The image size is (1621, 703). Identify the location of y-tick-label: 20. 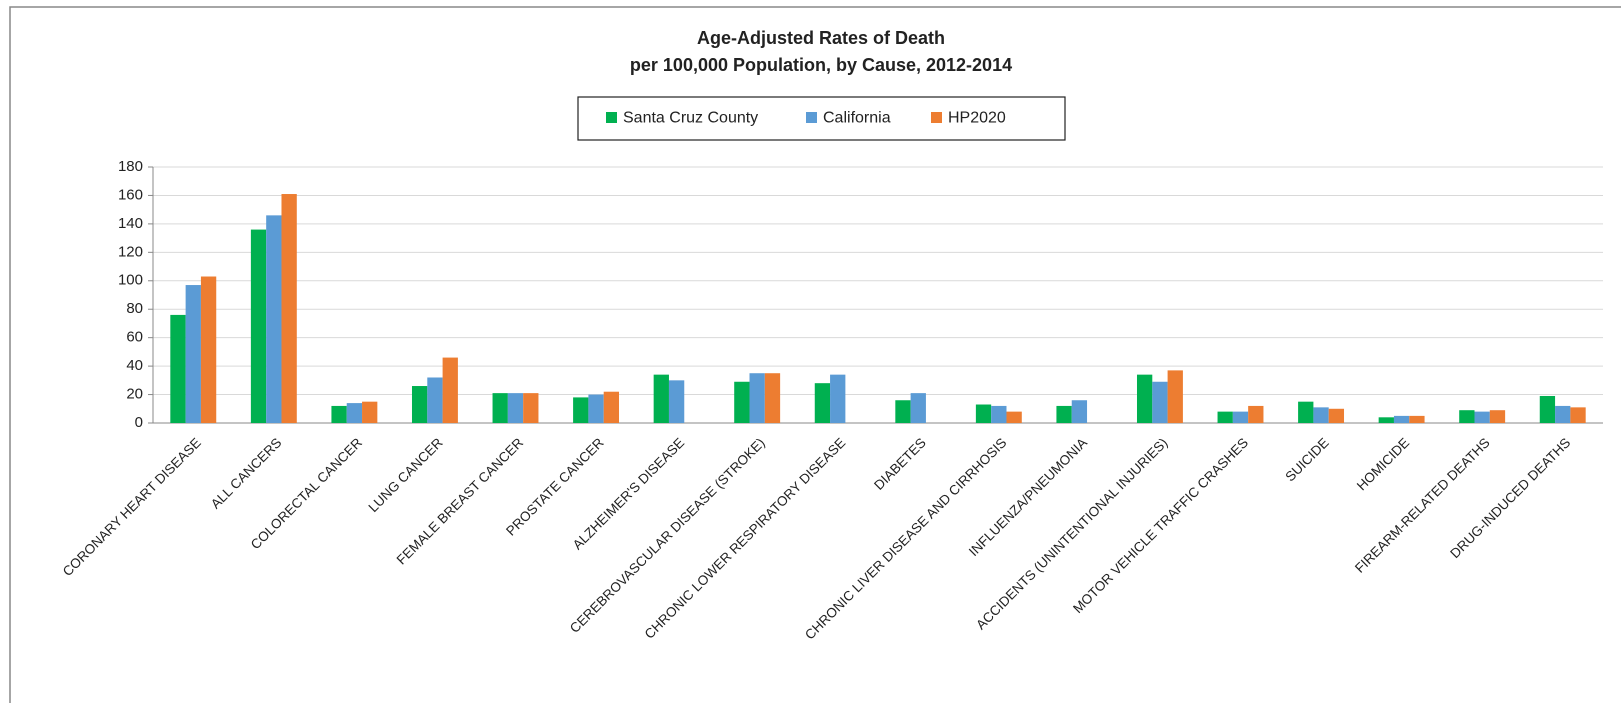
(134, 394).